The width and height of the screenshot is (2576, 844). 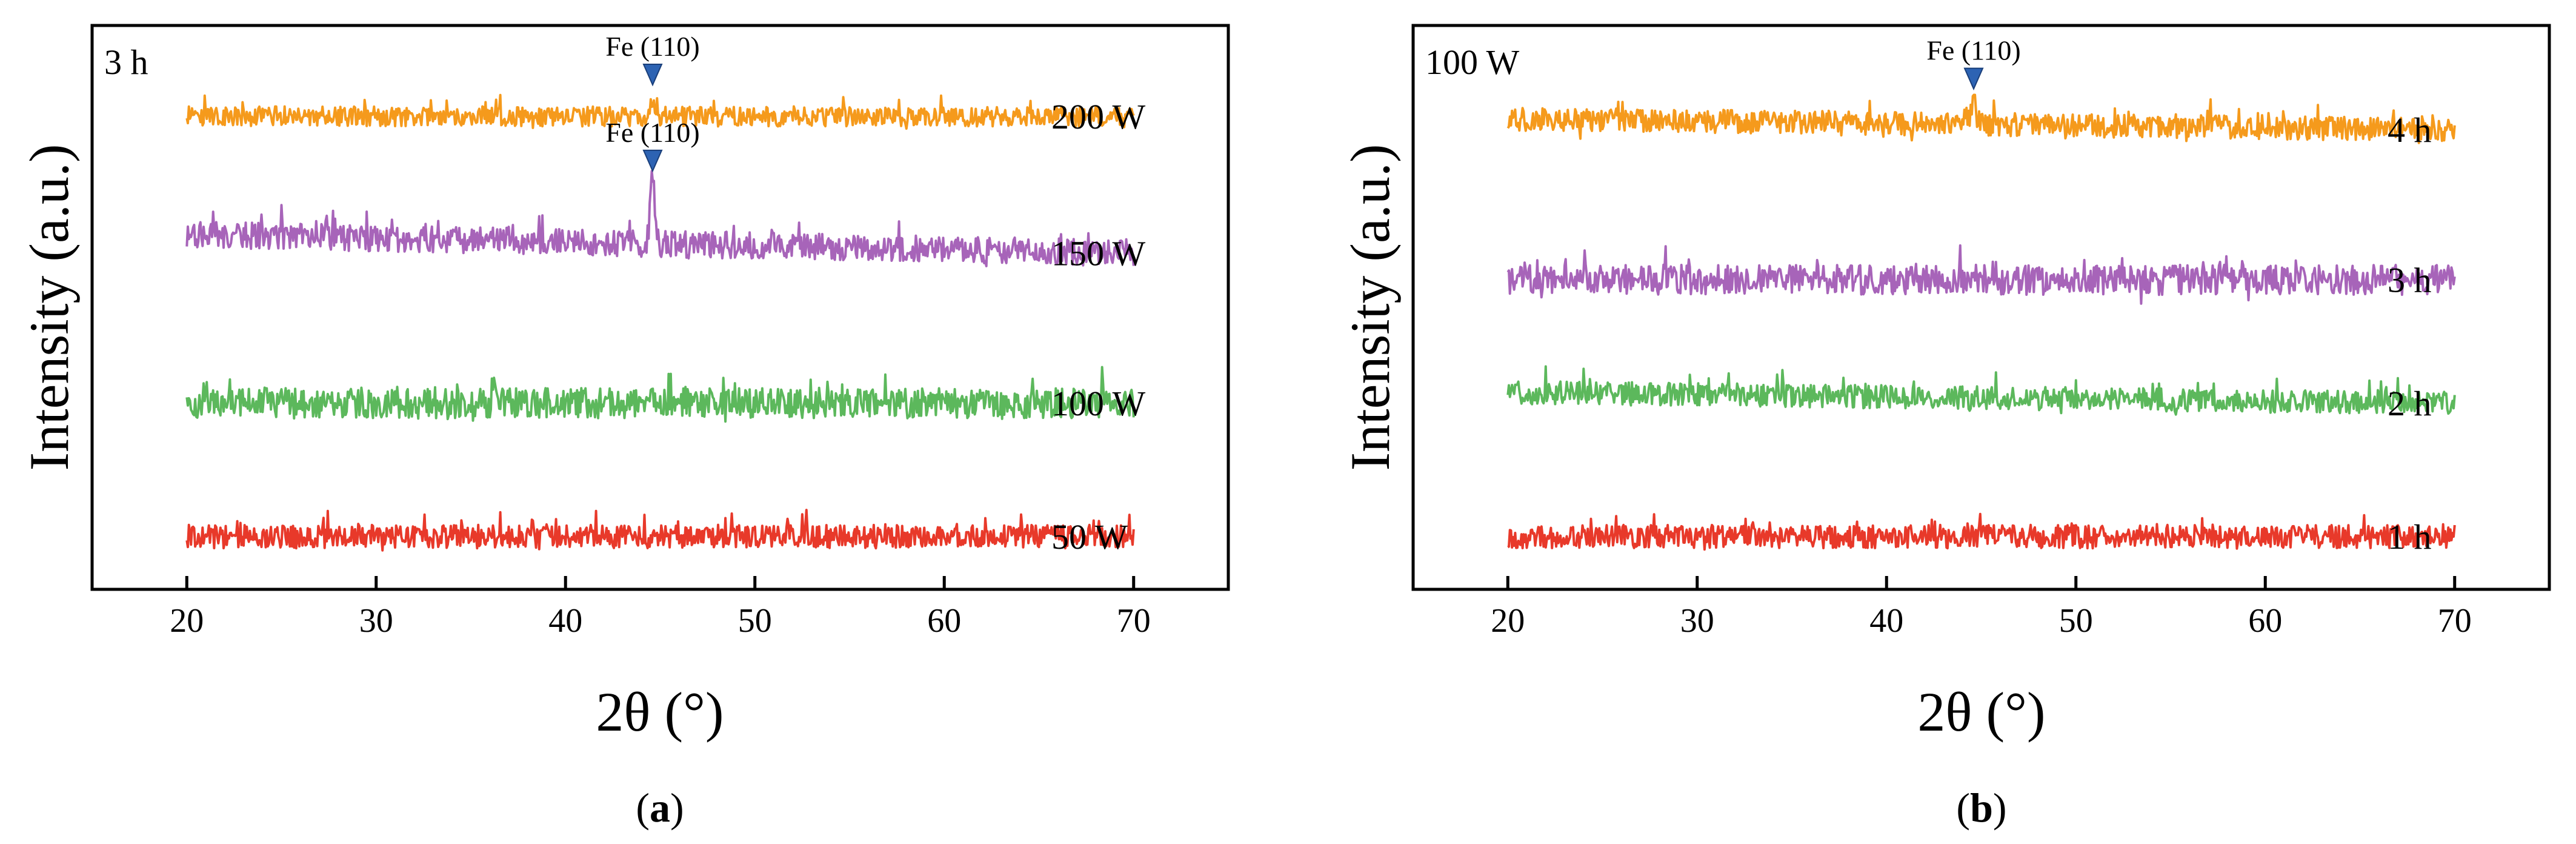 What do you see at coordinates (187, 621) in the screenshot?
I see `x-tick-label-a-20: 20` at bounding box center [187, 621].